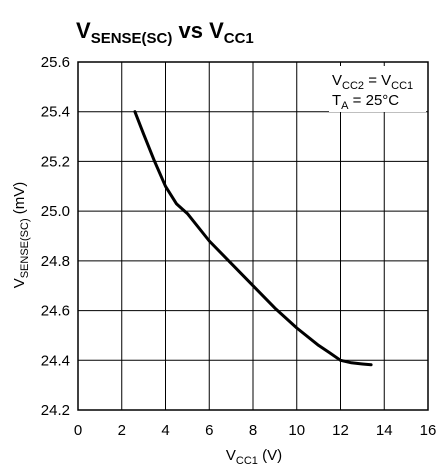 The image size is (441, 466). Describe the element at coordinates (55, 62) in the screenshot. I see `y-tick-label: 25.6` at that location.